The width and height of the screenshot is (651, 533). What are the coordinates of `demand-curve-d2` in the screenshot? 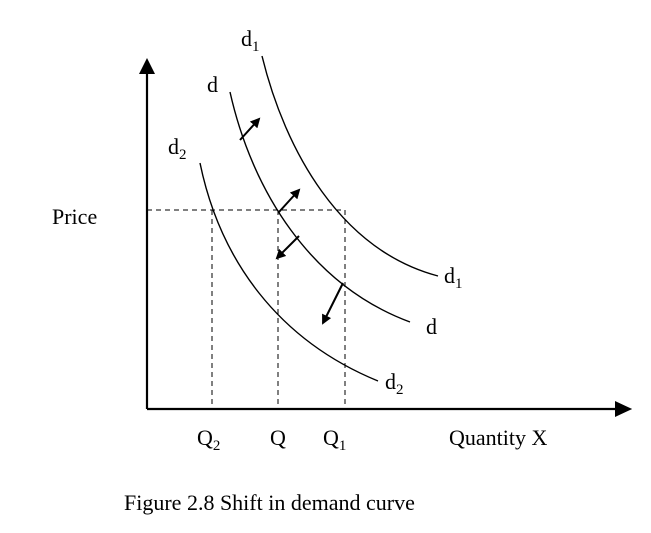 It's located at (289, 272).